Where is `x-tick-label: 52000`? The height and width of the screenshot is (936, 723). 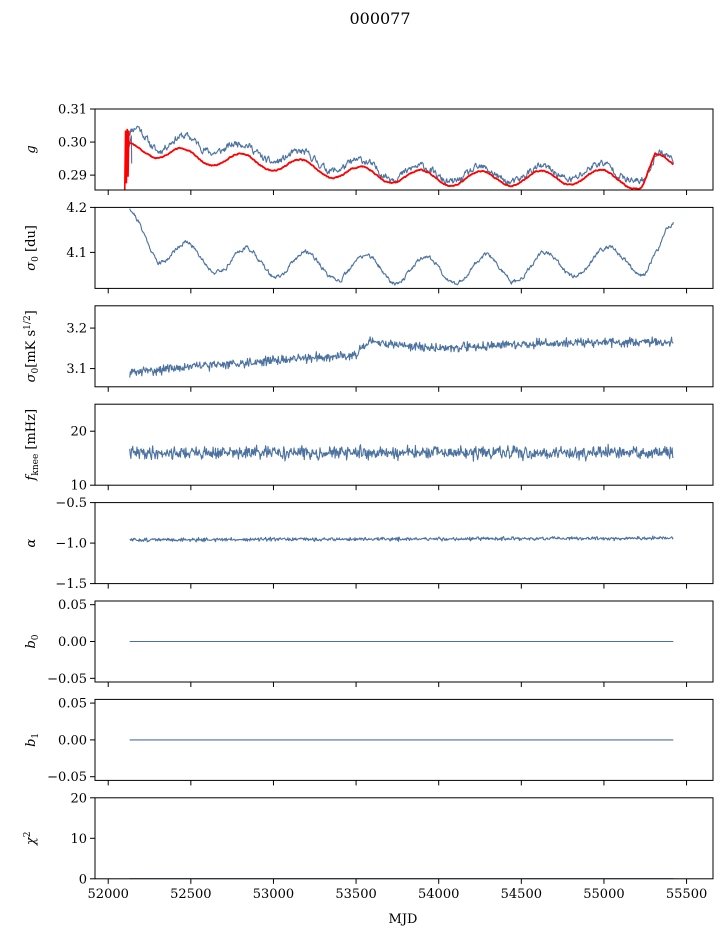 x-tick-label: 52000 is located at coordinates (108, 894).